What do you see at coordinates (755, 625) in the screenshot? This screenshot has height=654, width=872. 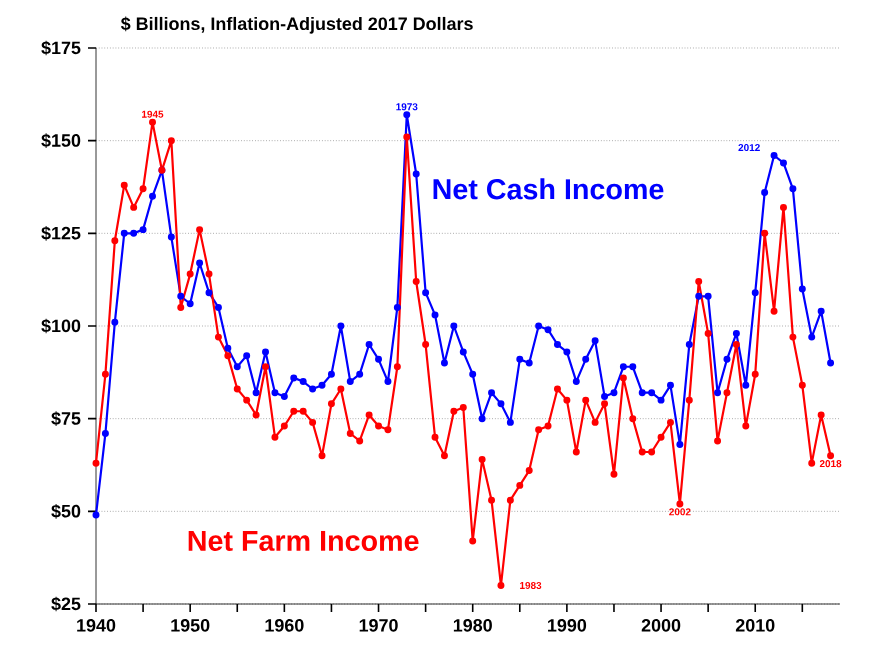 I see `x-tick-label: 2010` at bounding box center [755, 625].